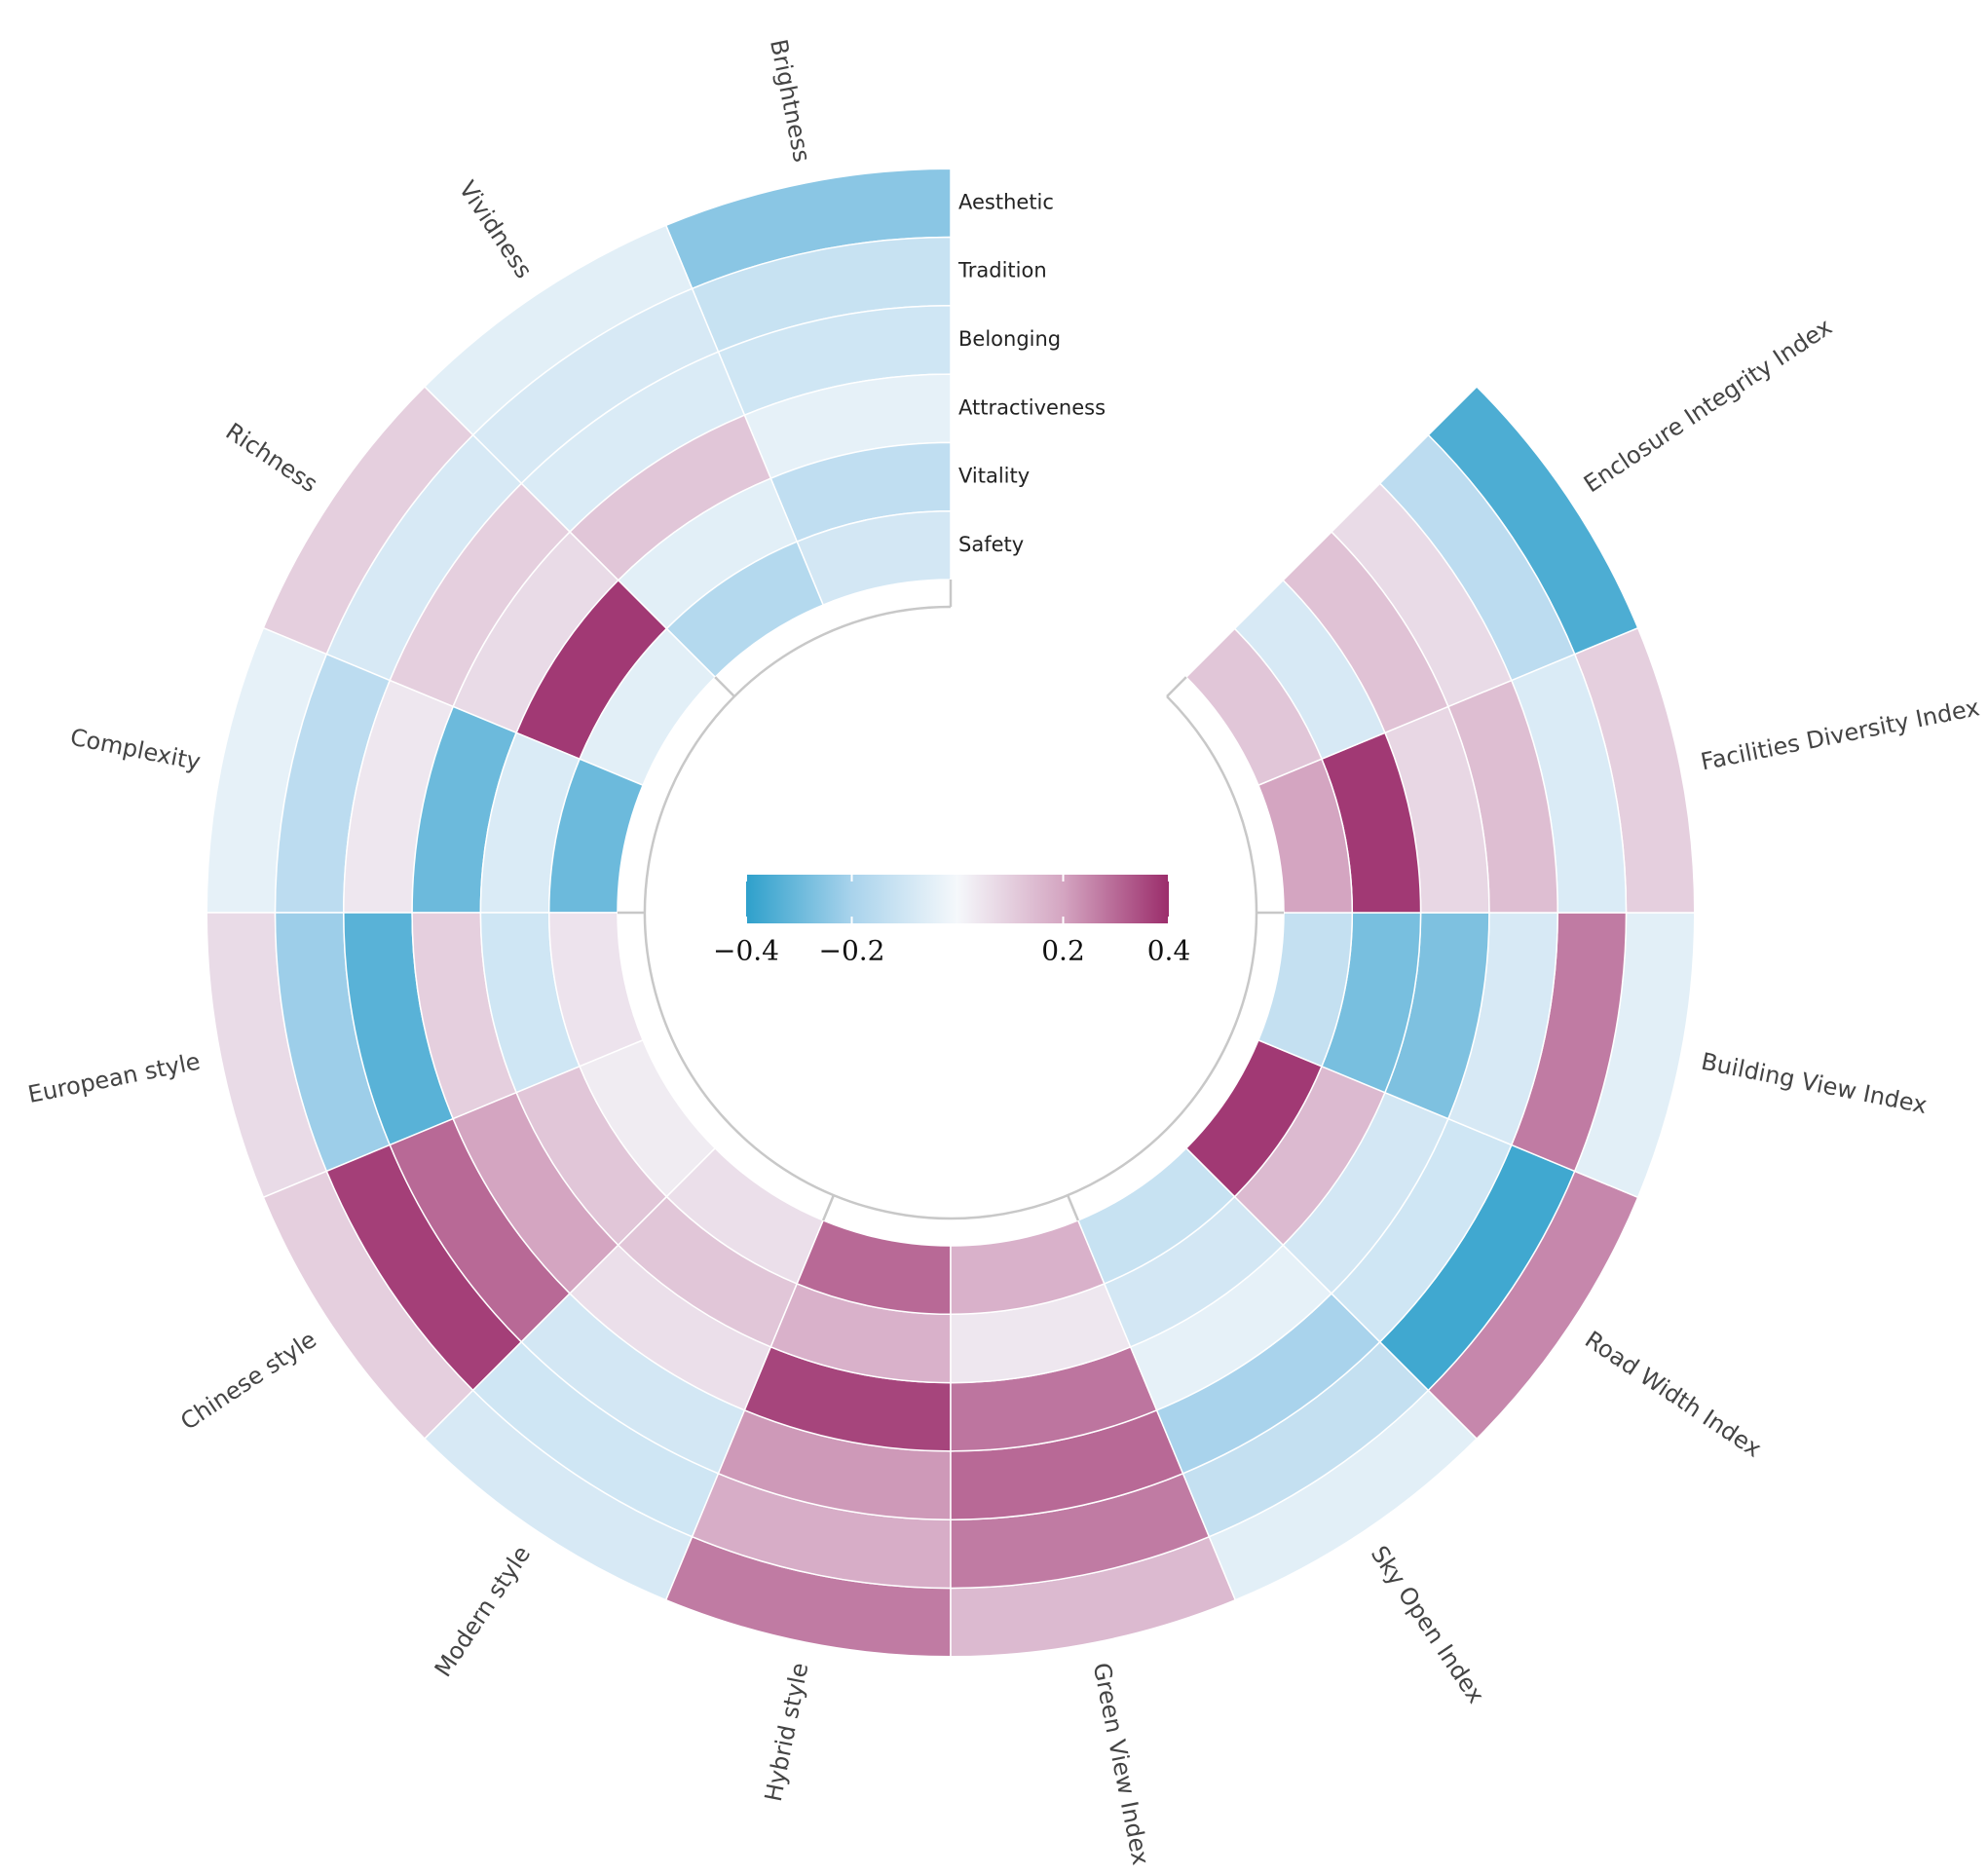 This screenshot has width=1988, height=1875. Describe the element at coordinates (1673, 1394) in the screenshot. I see `category-label: Road Width Index` at that location.